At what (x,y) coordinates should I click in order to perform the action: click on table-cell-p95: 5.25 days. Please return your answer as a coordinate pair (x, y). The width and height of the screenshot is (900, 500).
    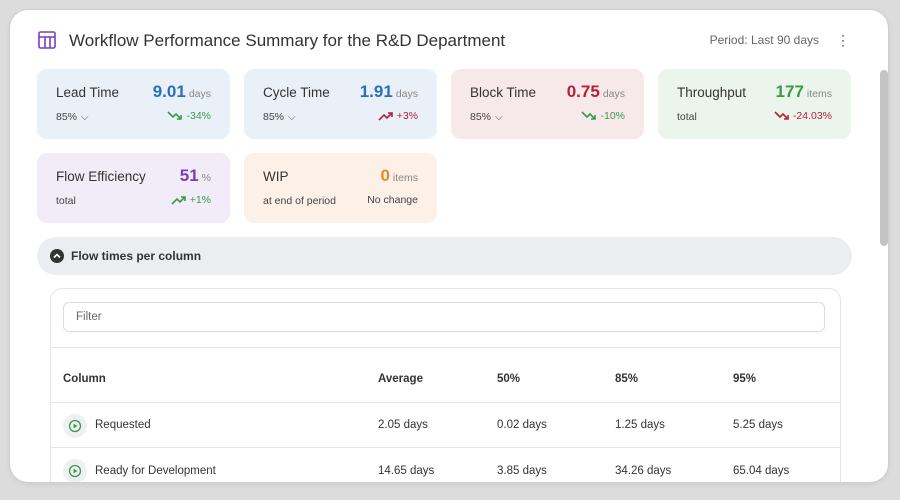
    Looking at the image, I should click on (758, 425).